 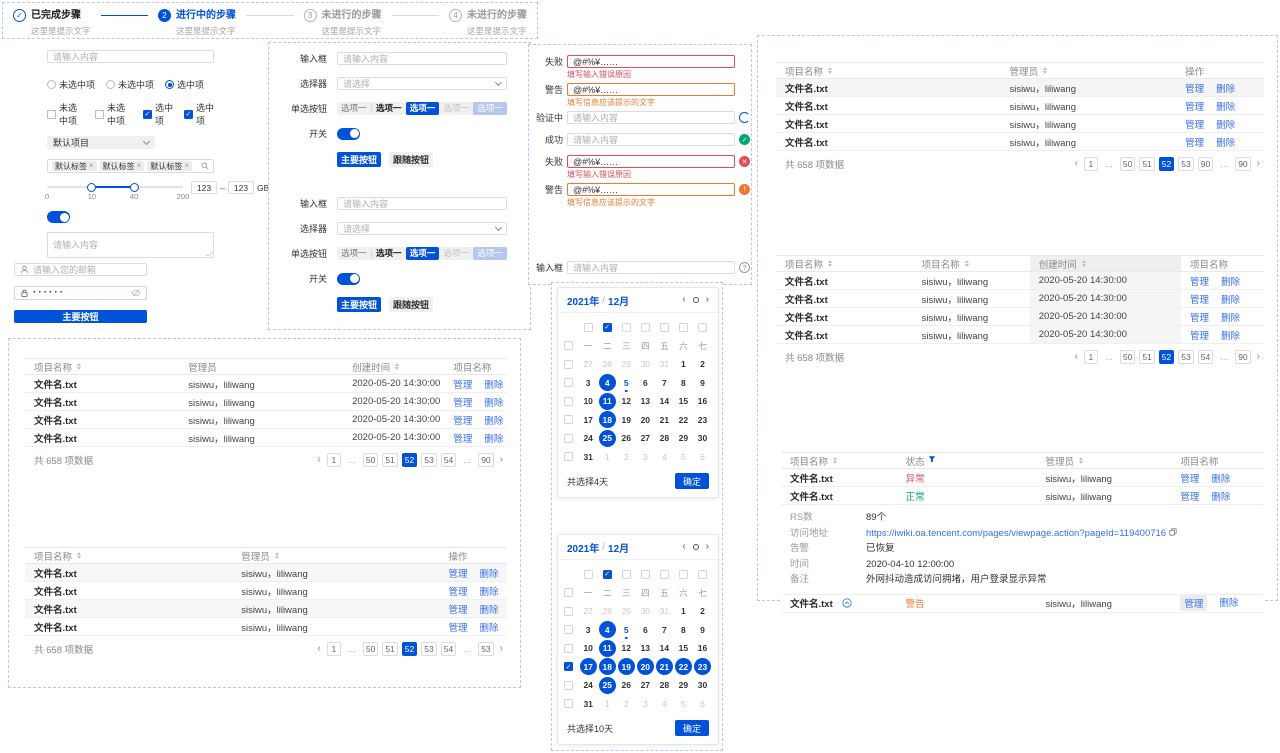 What do you see at coordinates (607, 420) in the screenshot?
I see `calendar-day: 18` at bounding box center [607, 420].